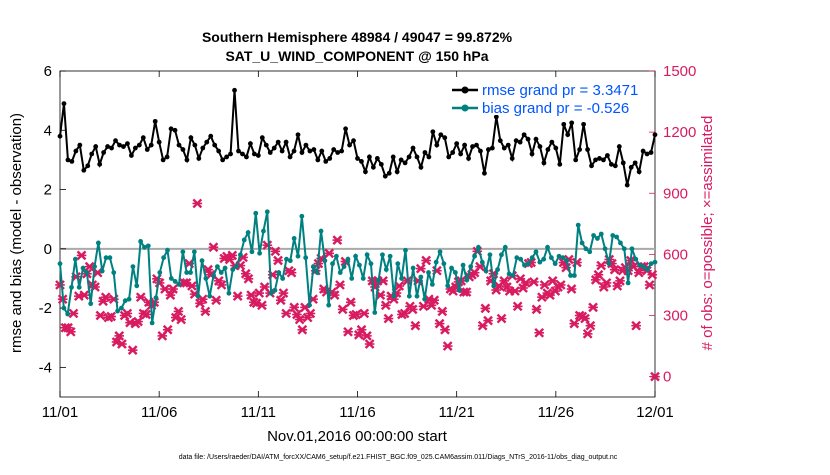 The width and height of the screenshot is (830, 475). I want to click on y-right-tick-label: 900, so click(675, 193).